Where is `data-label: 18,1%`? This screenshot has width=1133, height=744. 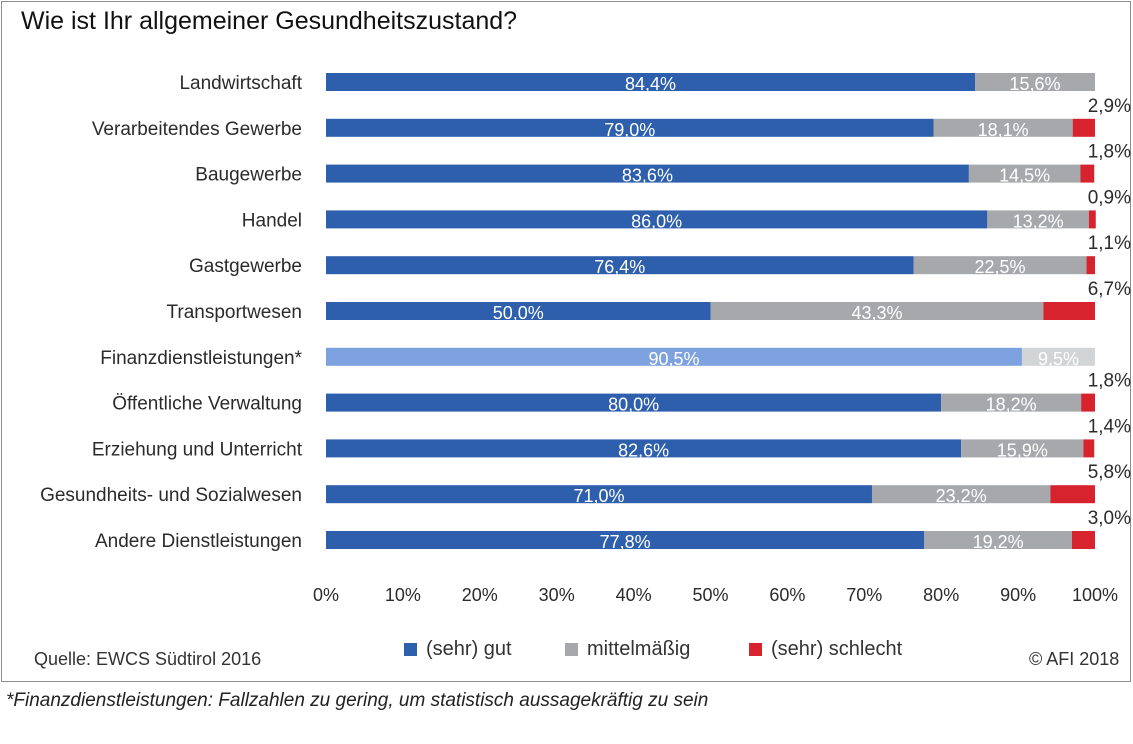 data-label: 18,1% is located at coordinates (1003, 130).